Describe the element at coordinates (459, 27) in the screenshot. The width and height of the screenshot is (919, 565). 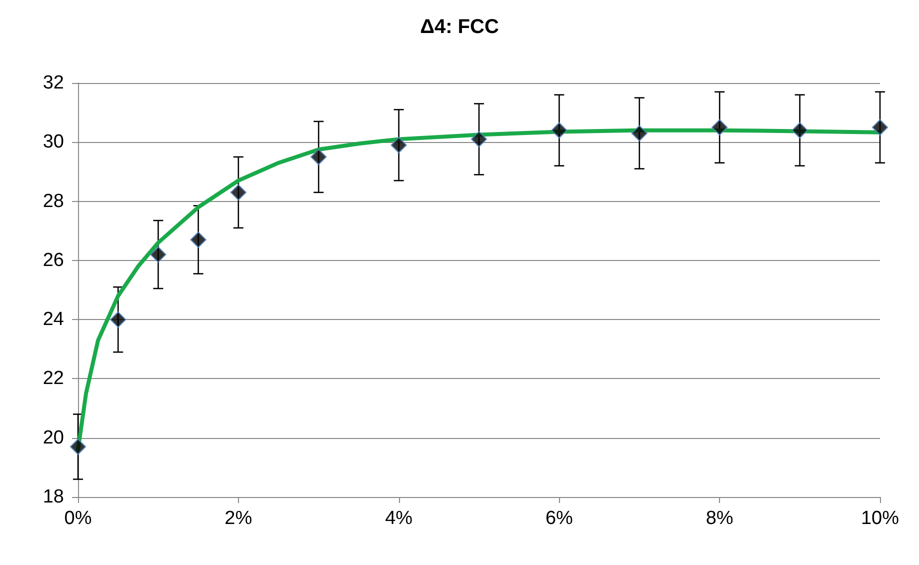
I see `chart-title: Δ4: FCC` at that location.